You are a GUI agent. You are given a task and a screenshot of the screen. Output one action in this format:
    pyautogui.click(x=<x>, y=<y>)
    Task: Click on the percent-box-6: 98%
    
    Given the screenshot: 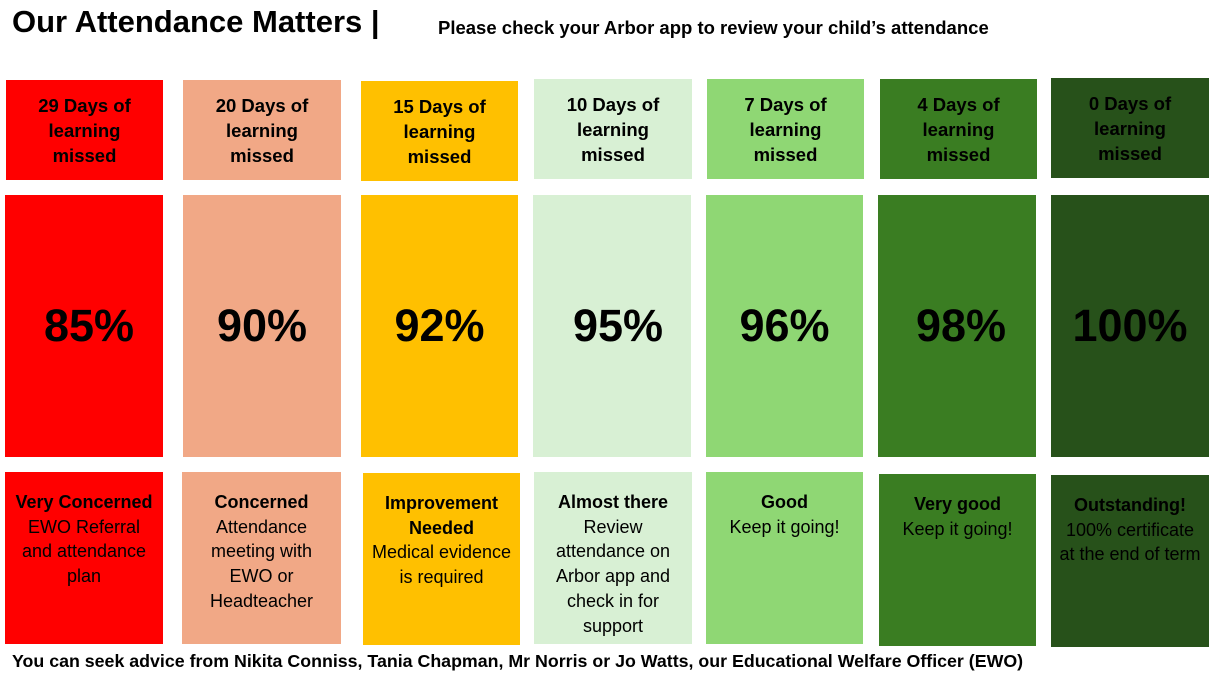 What is the action you would take?
    pyautogui.click(x=957, y=326)
    